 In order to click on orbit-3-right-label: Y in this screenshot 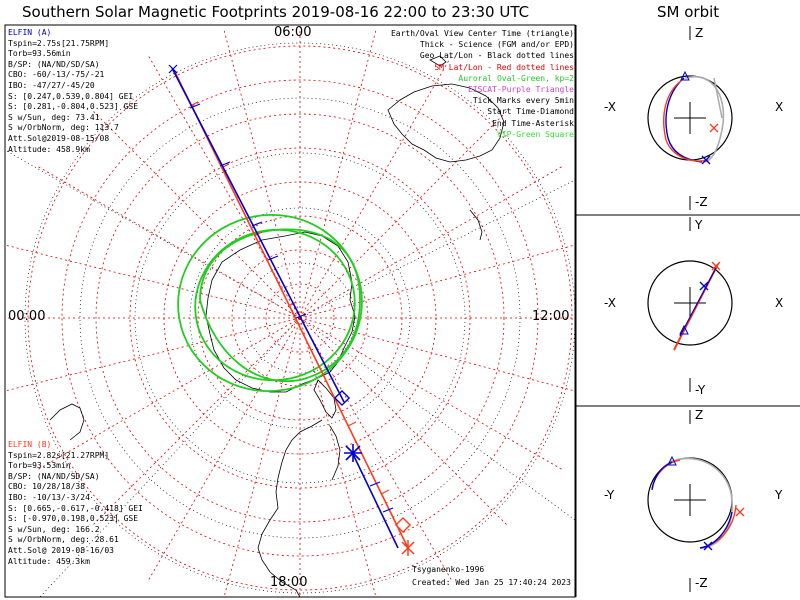, I will do `click(779, 495)`.